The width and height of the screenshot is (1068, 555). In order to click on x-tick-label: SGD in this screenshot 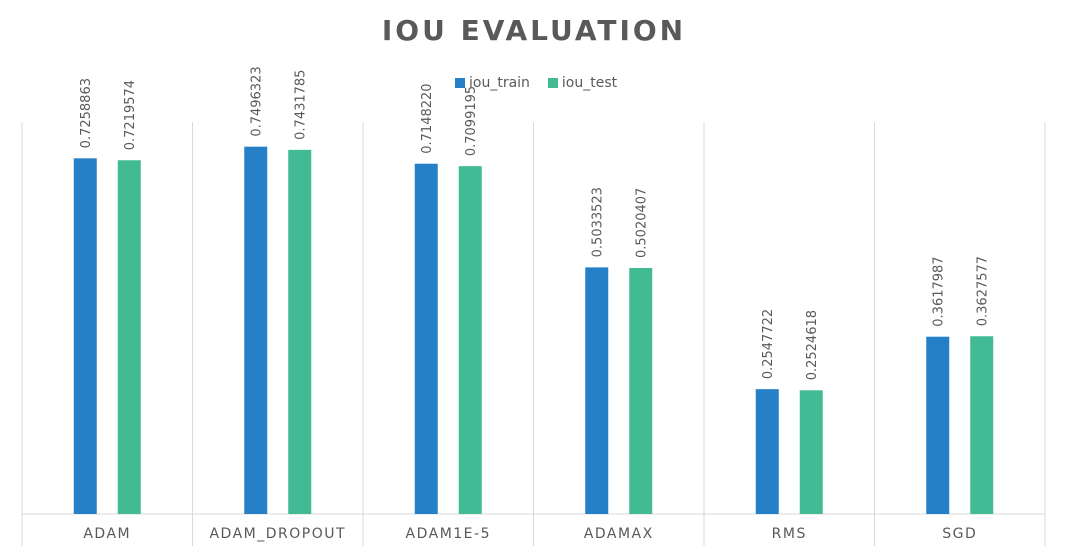, I will do `click(959, 534)`.